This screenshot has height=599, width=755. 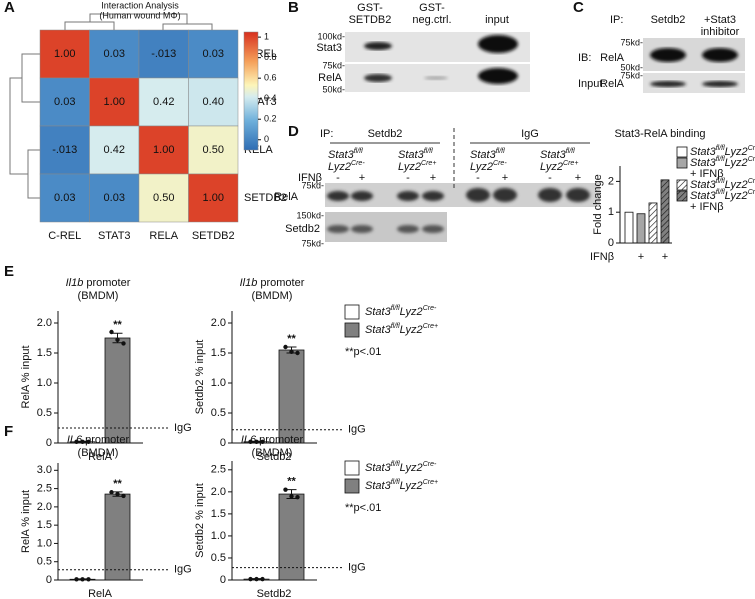 I want to click on text-span: promoter, so click(x=281, y=440).